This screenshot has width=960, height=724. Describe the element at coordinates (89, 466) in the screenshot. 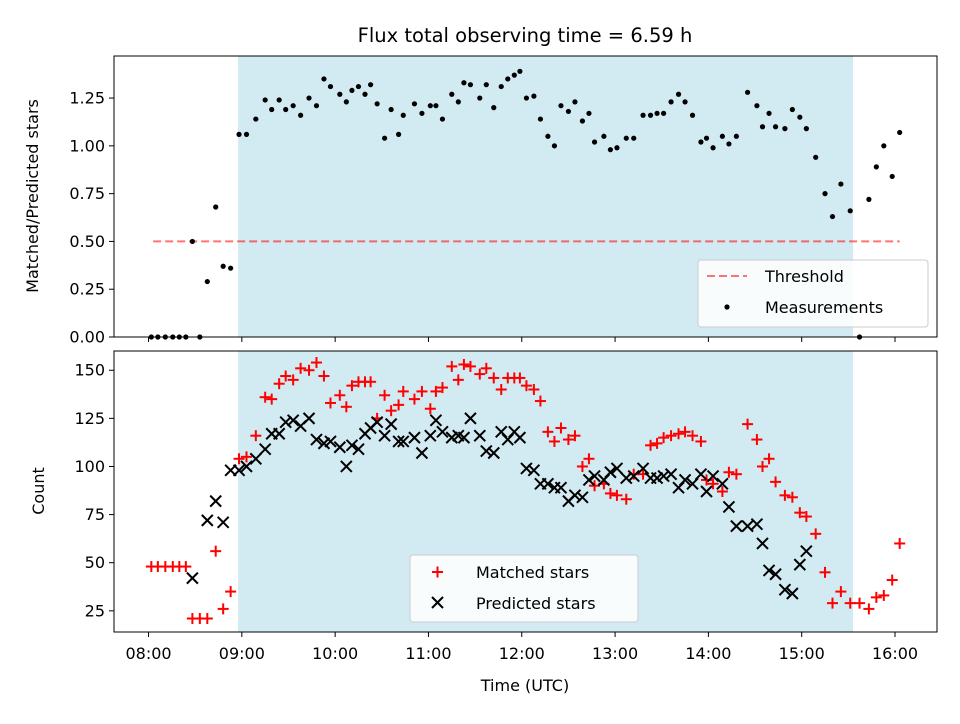

I see `y-tick-label: 100` at that location.